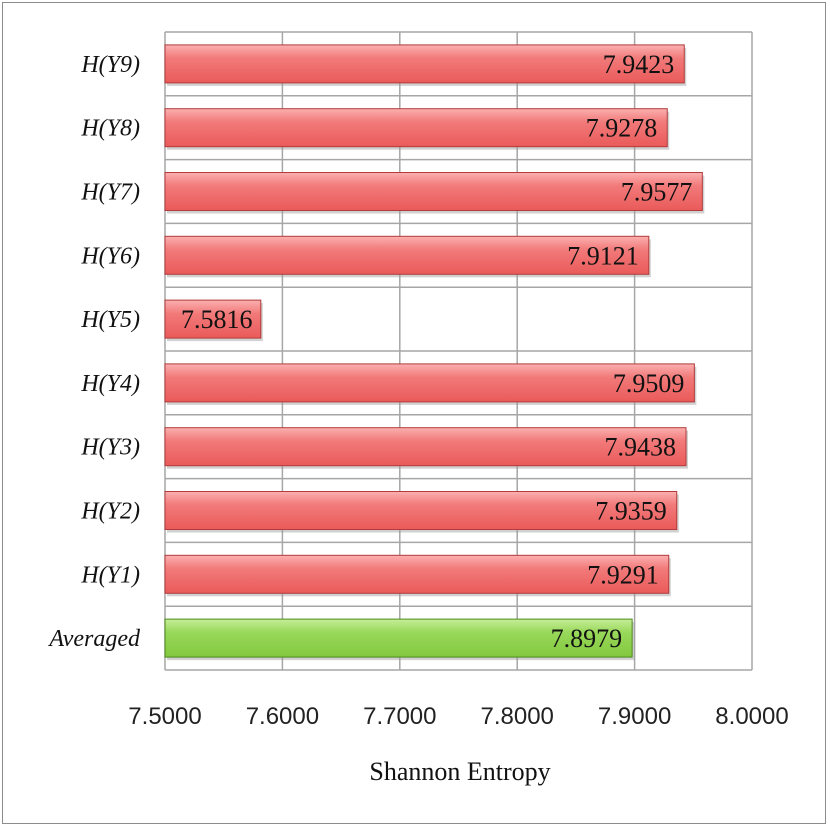  What do you see at coordinates (587, 638) in the screenshot?
I see `value-label-averaged: 7.8979` at bounding box center [587, 638].